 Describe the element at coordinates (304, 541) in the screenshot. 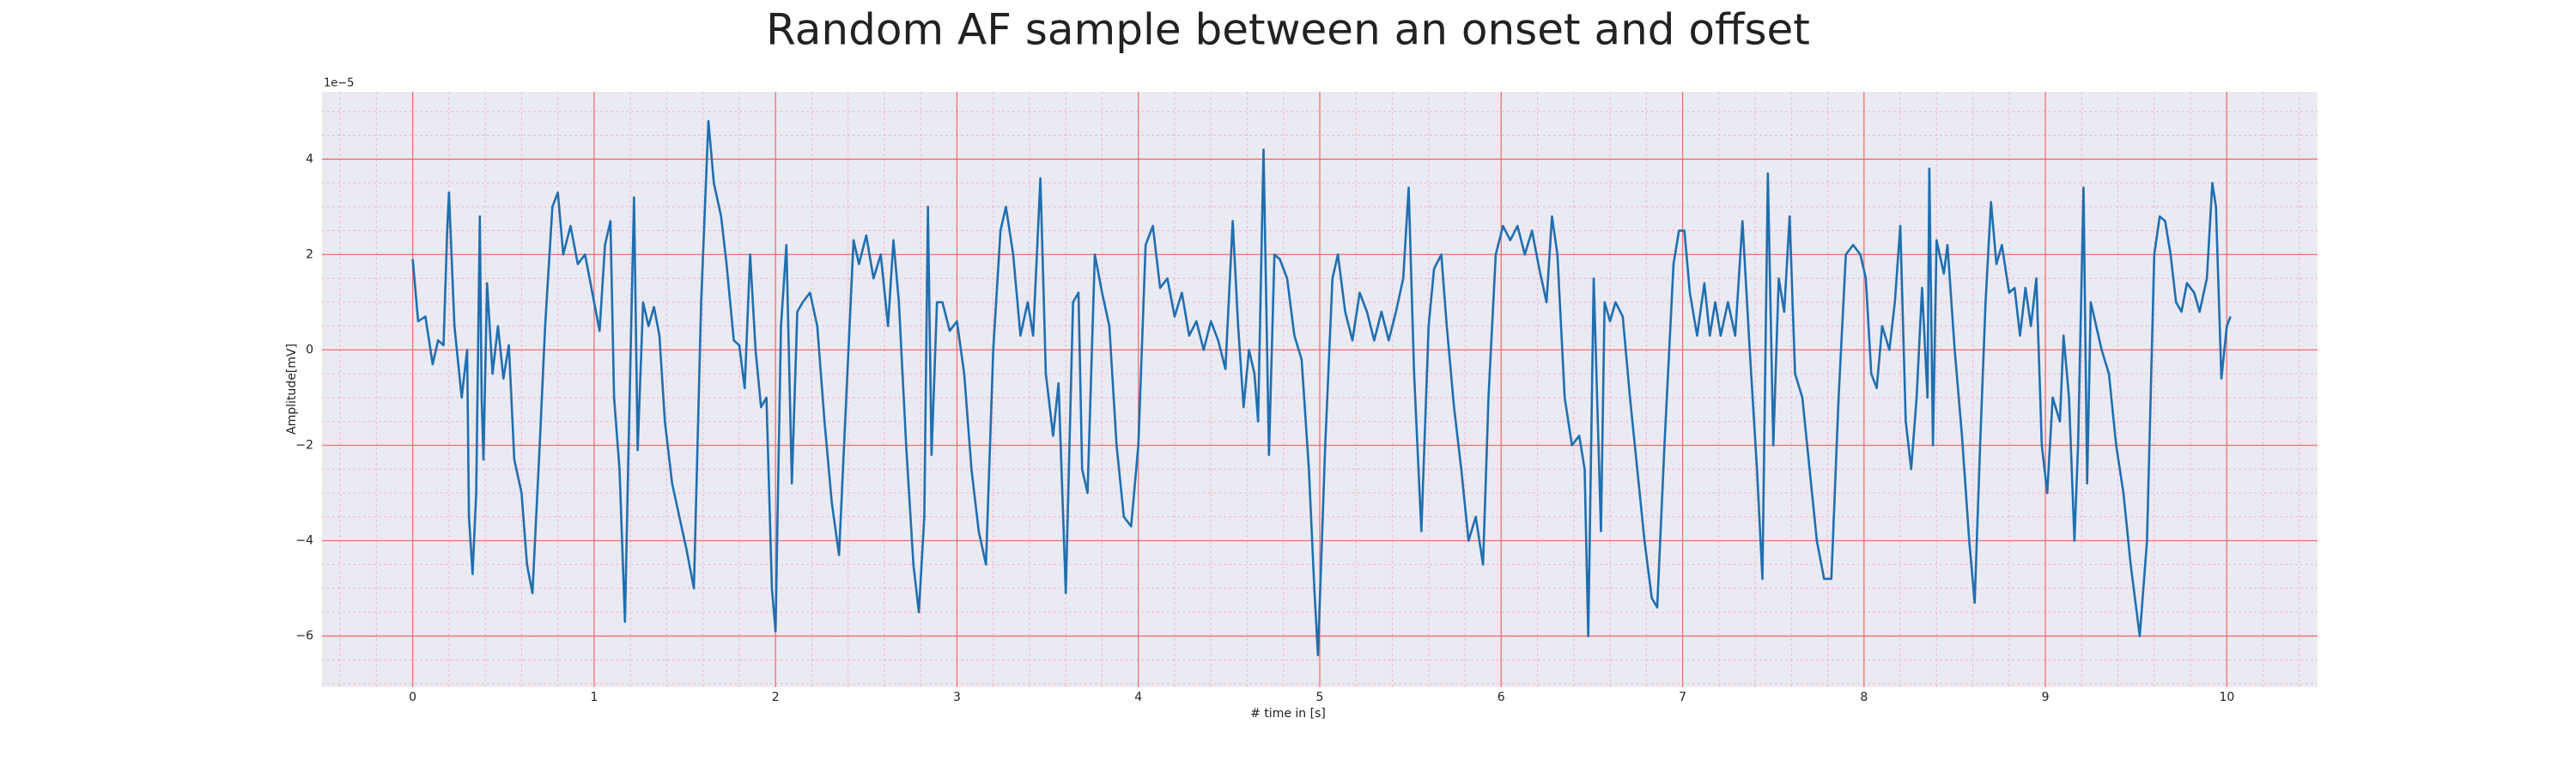

I see `y-tick-label: −4` at that location.